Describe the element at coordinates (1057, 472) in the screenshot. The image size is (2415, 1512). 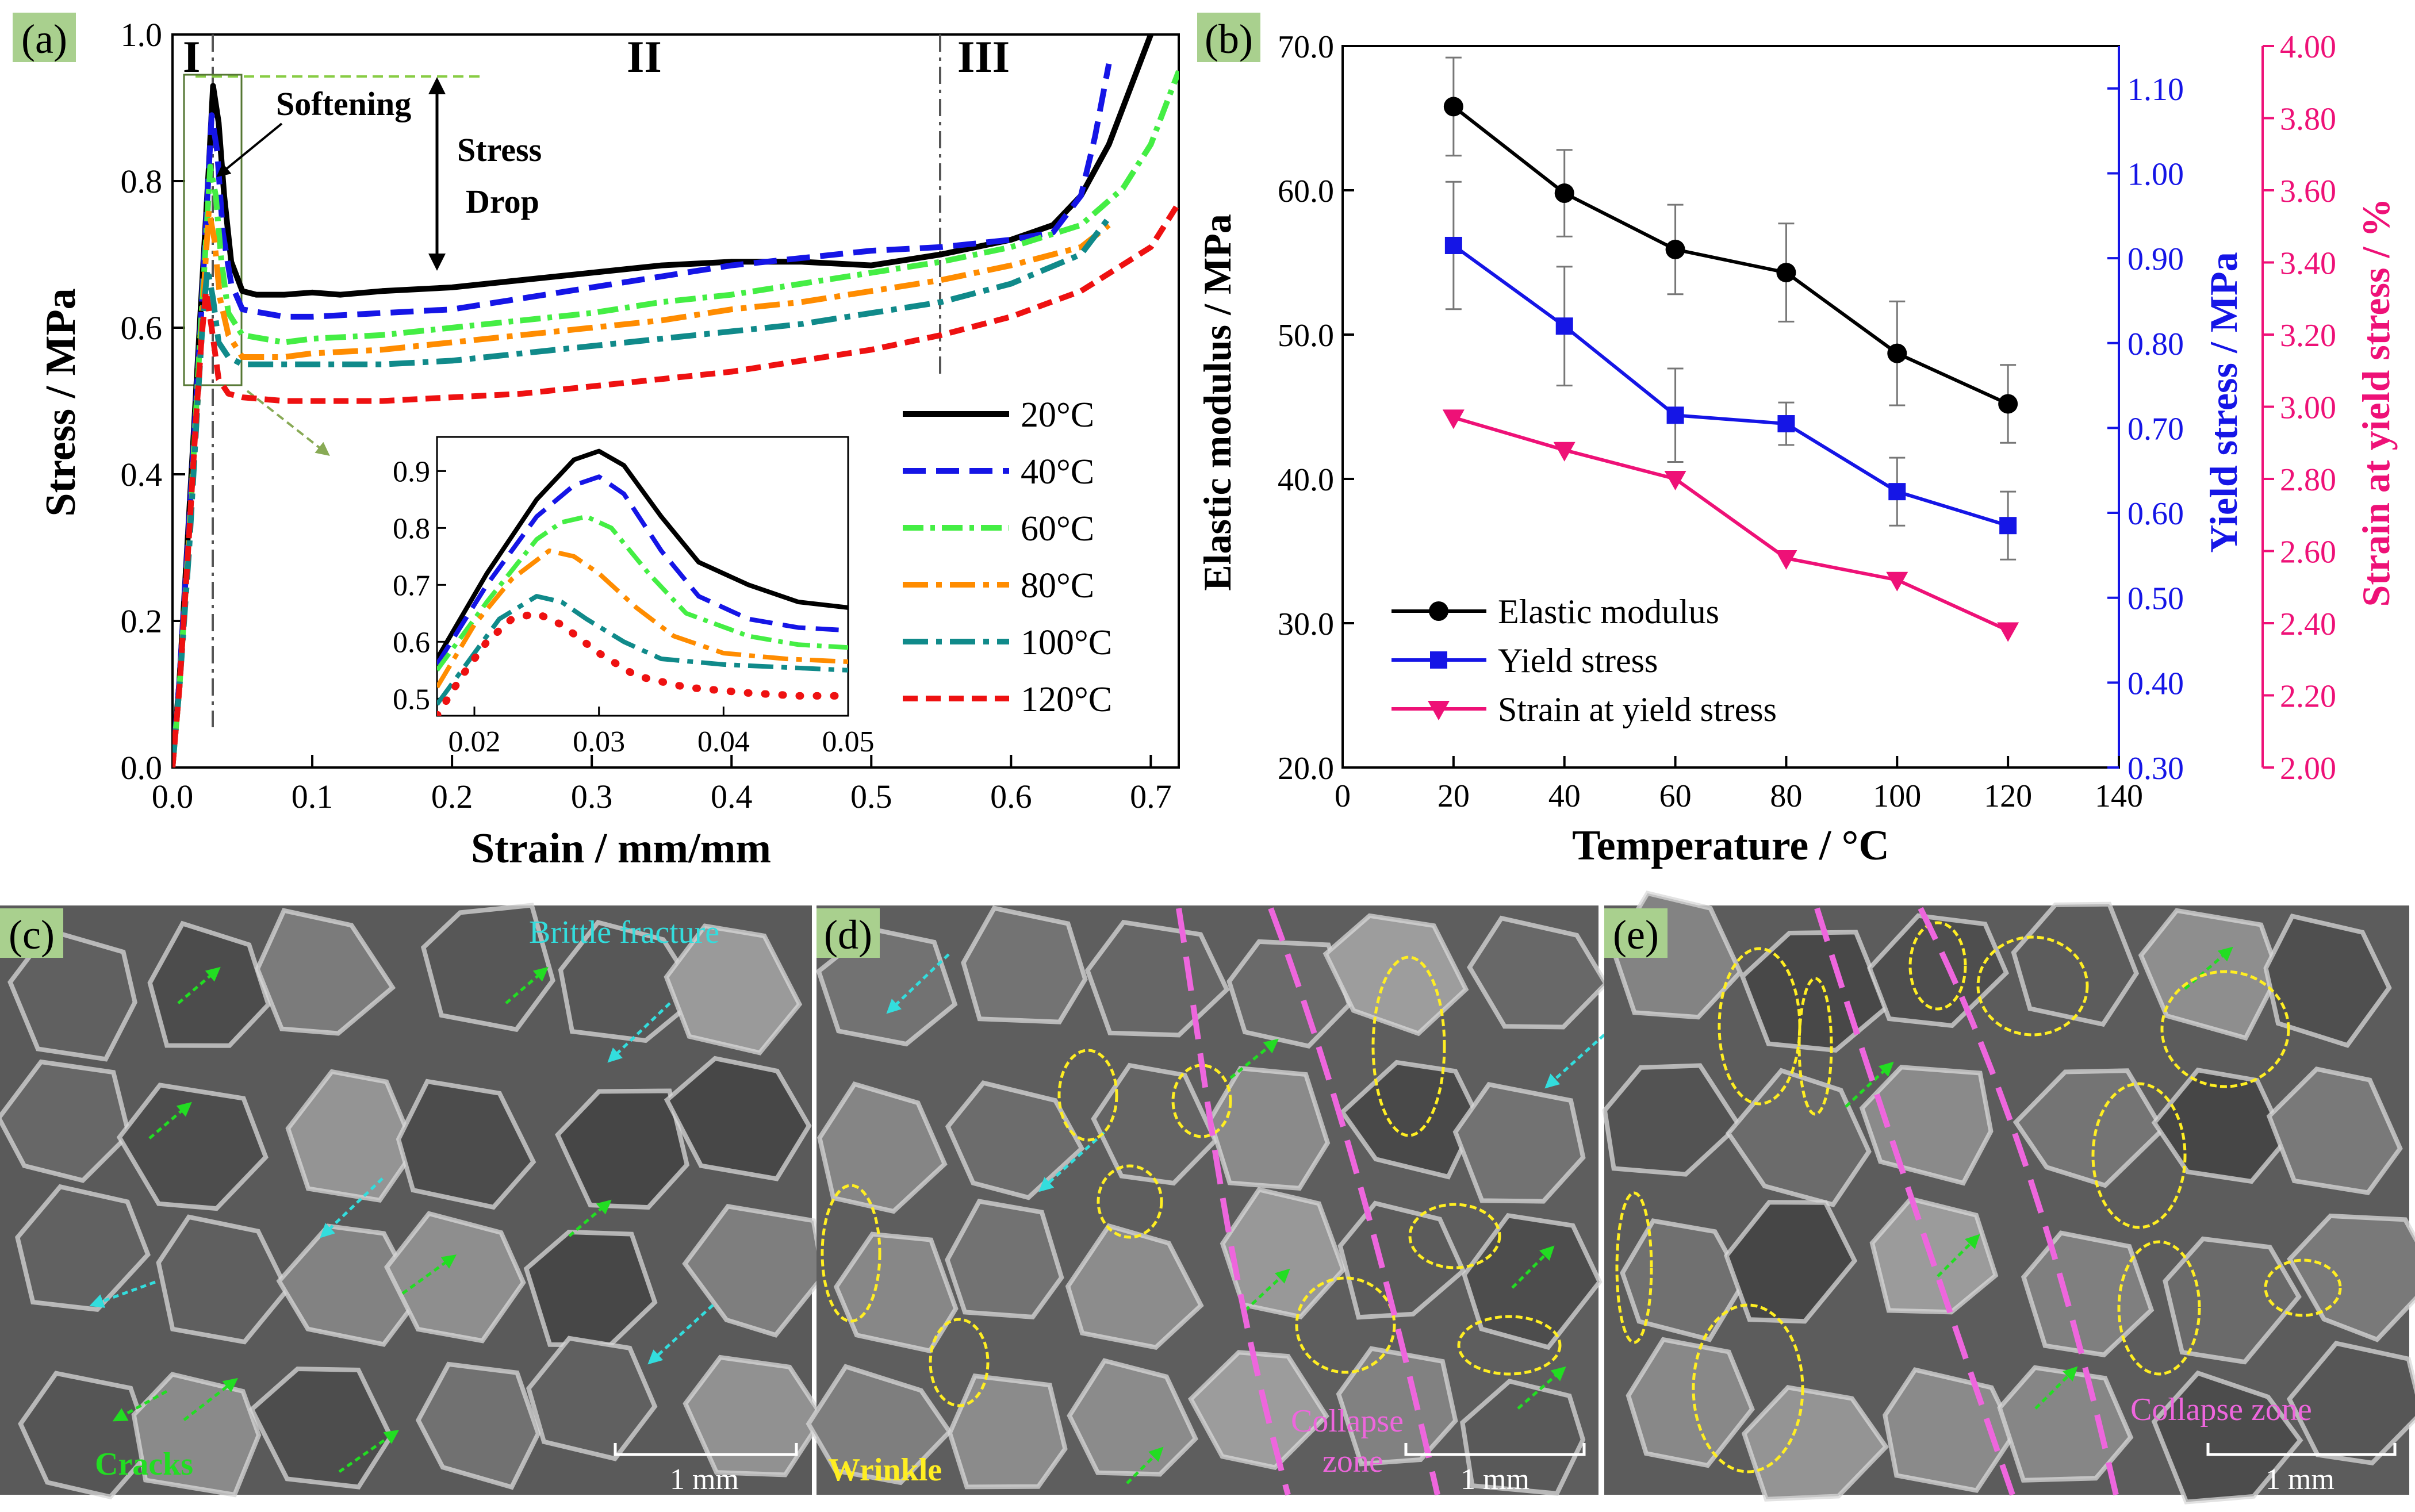
I see `legend-label: 40°C` at that location.